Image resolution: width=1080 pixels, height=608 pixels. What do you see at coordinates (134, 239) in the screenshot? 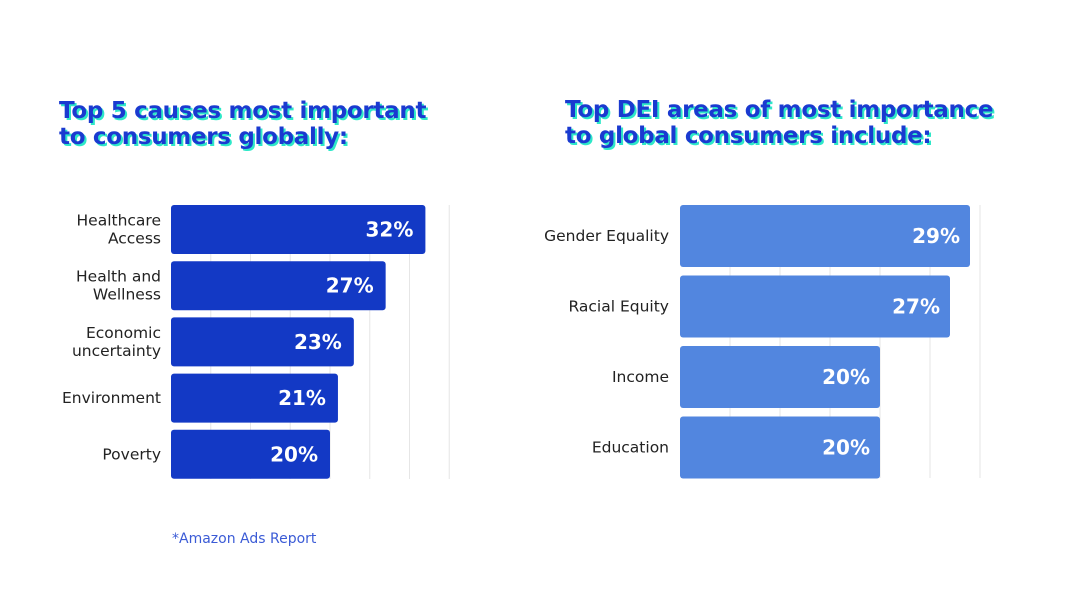
I see `category-label: Access` at bounding box center [134, 239].